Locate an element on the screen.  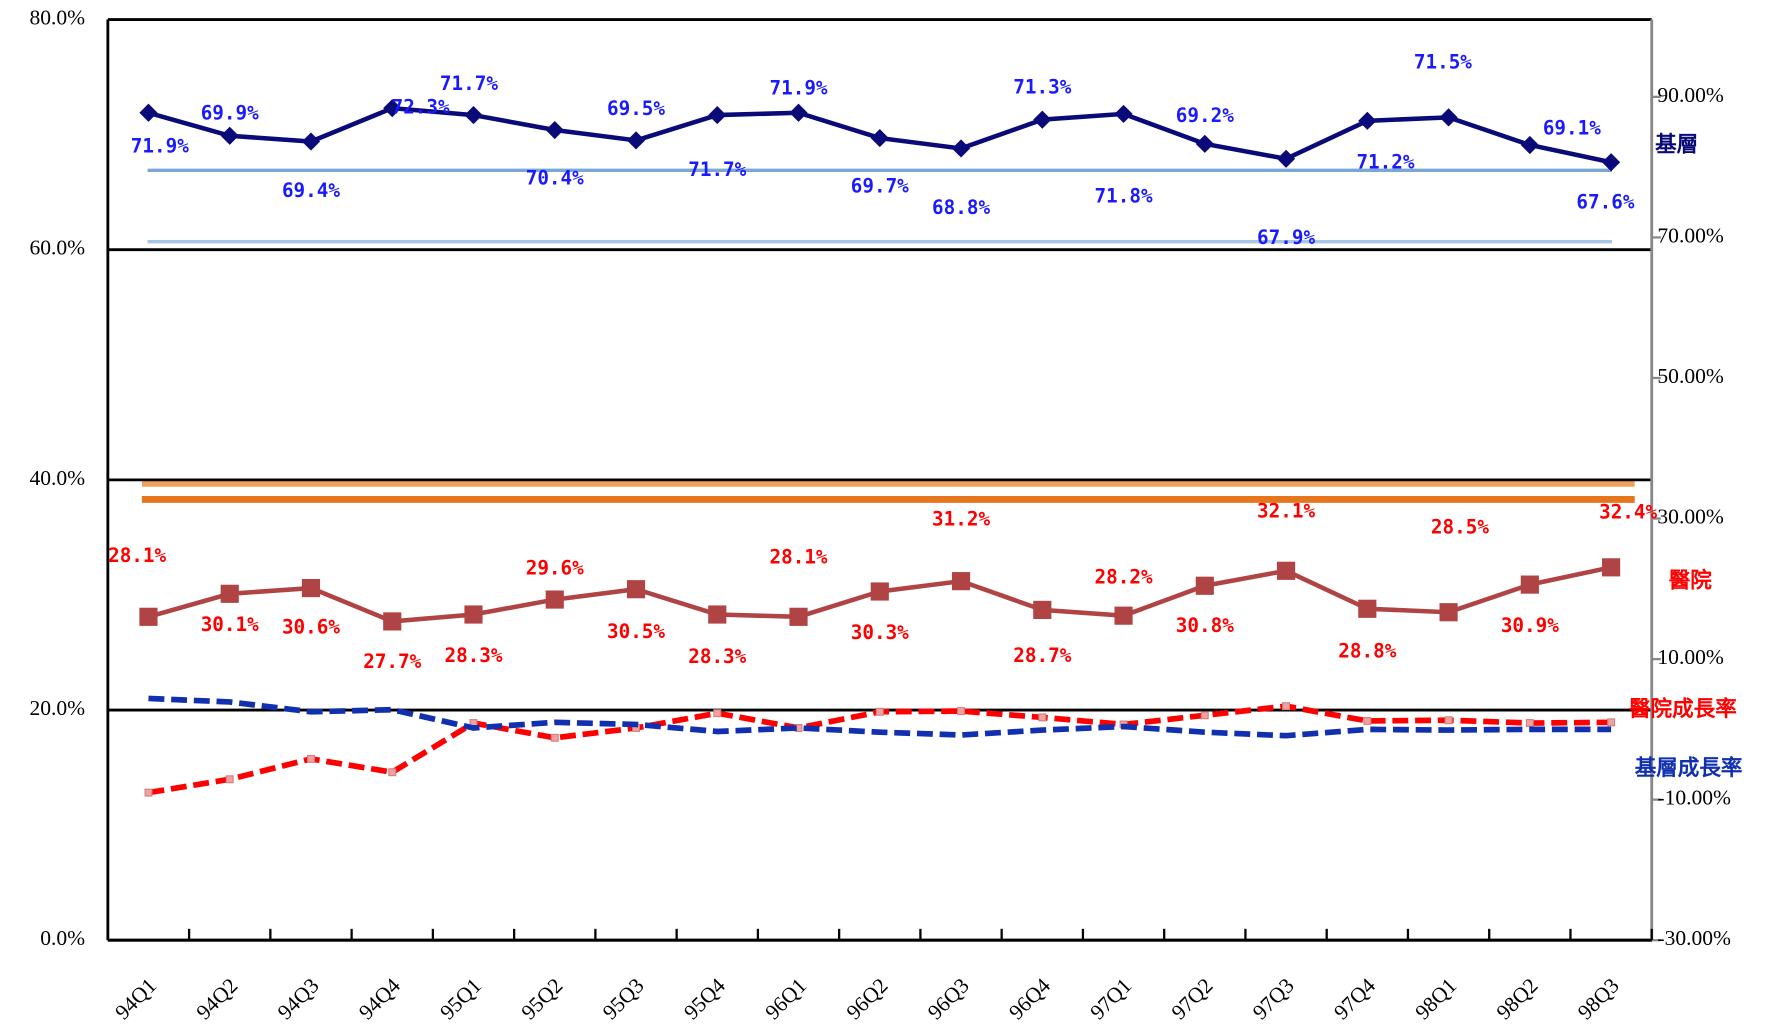
data-label: 69.4% is located at coordinates (311, 190).